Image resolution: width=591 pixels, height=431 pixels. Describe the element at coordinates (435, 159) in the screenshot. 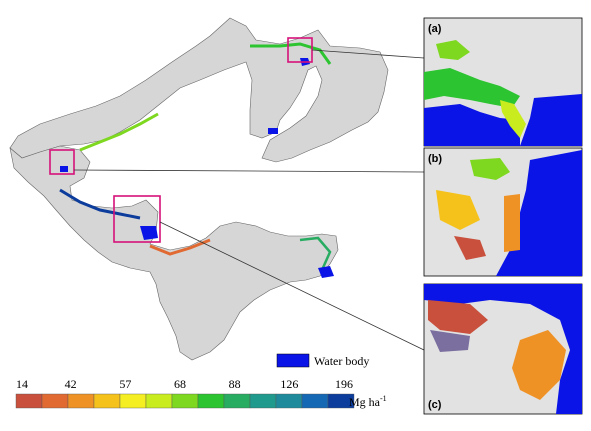

I see `inset-b-label: (b)` at that location.